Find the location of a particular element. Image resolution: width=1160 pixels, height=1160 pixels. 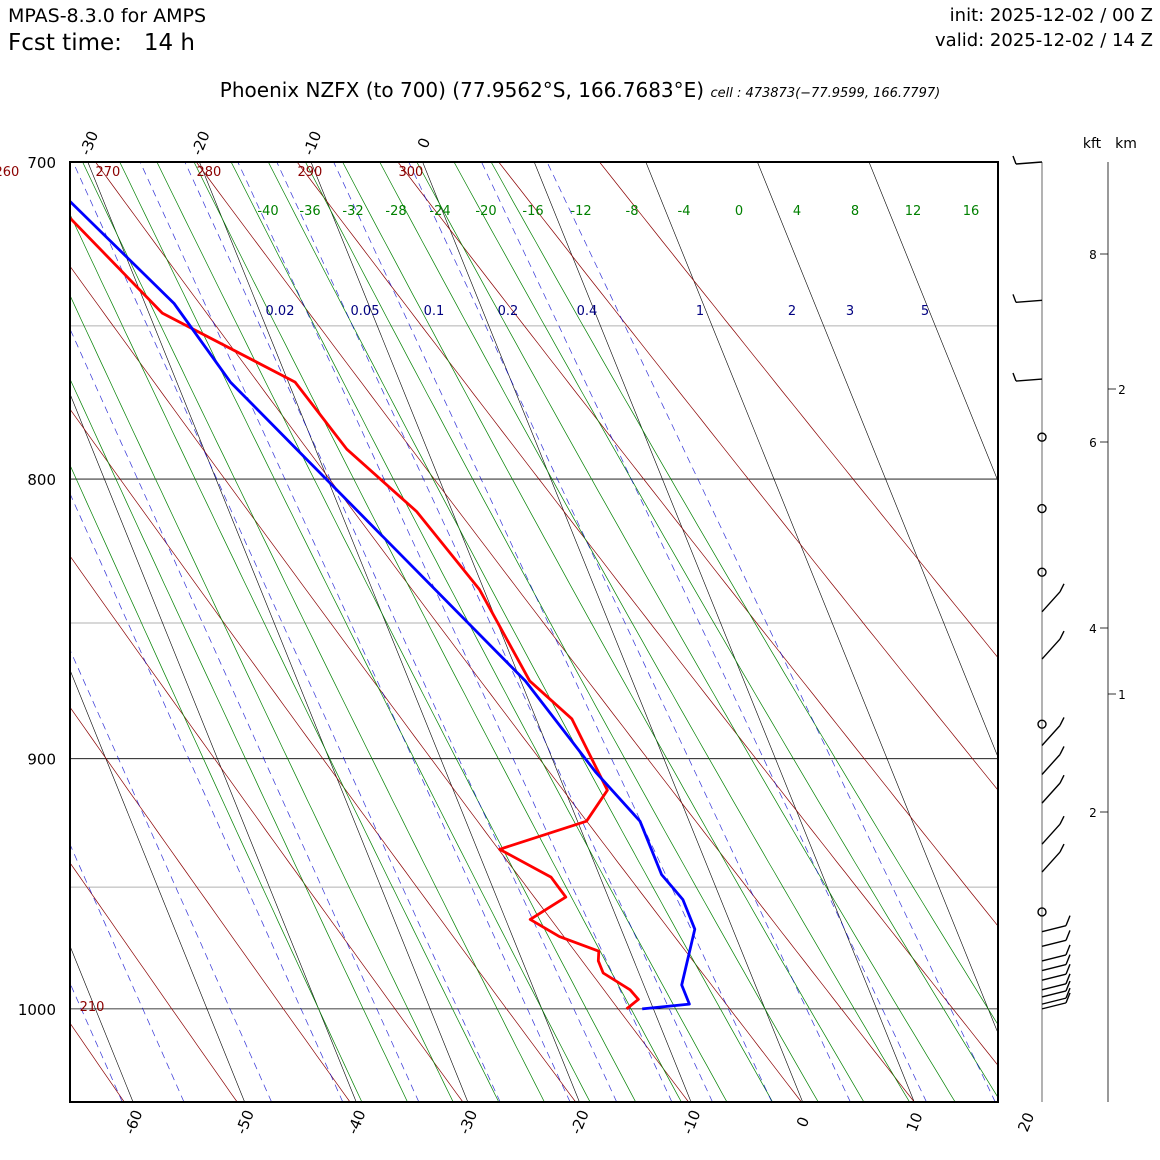

mixing-ratio-label: 3 is located at coordinates (850, 311).